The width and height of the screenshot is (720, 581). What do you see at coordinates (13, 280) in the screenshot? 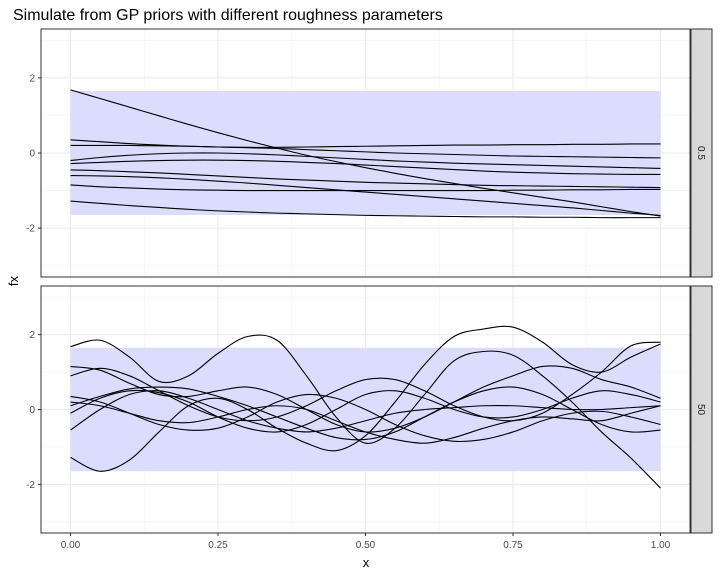
I see `y-axis-title: fx` at bounding box center [13, 280].